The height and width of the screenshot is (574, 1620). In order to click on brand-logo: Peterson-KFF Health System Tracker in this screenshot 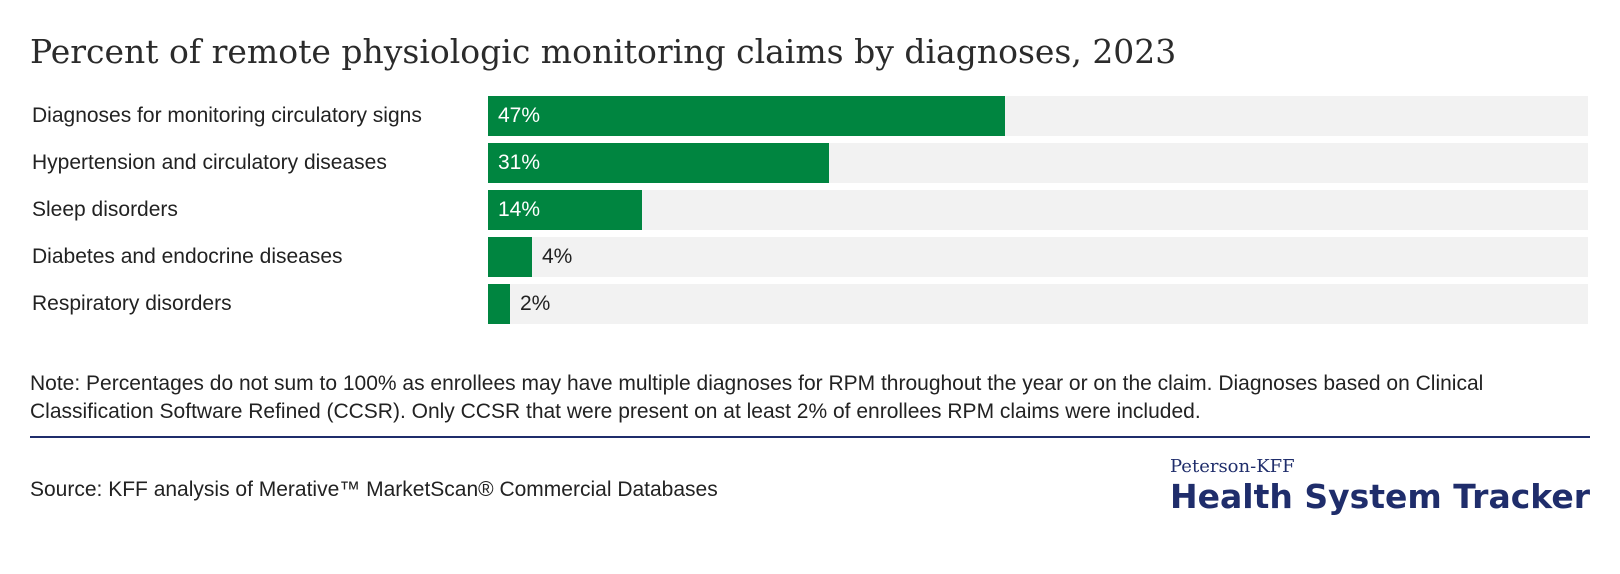, I will do `click(1380, 486)`.